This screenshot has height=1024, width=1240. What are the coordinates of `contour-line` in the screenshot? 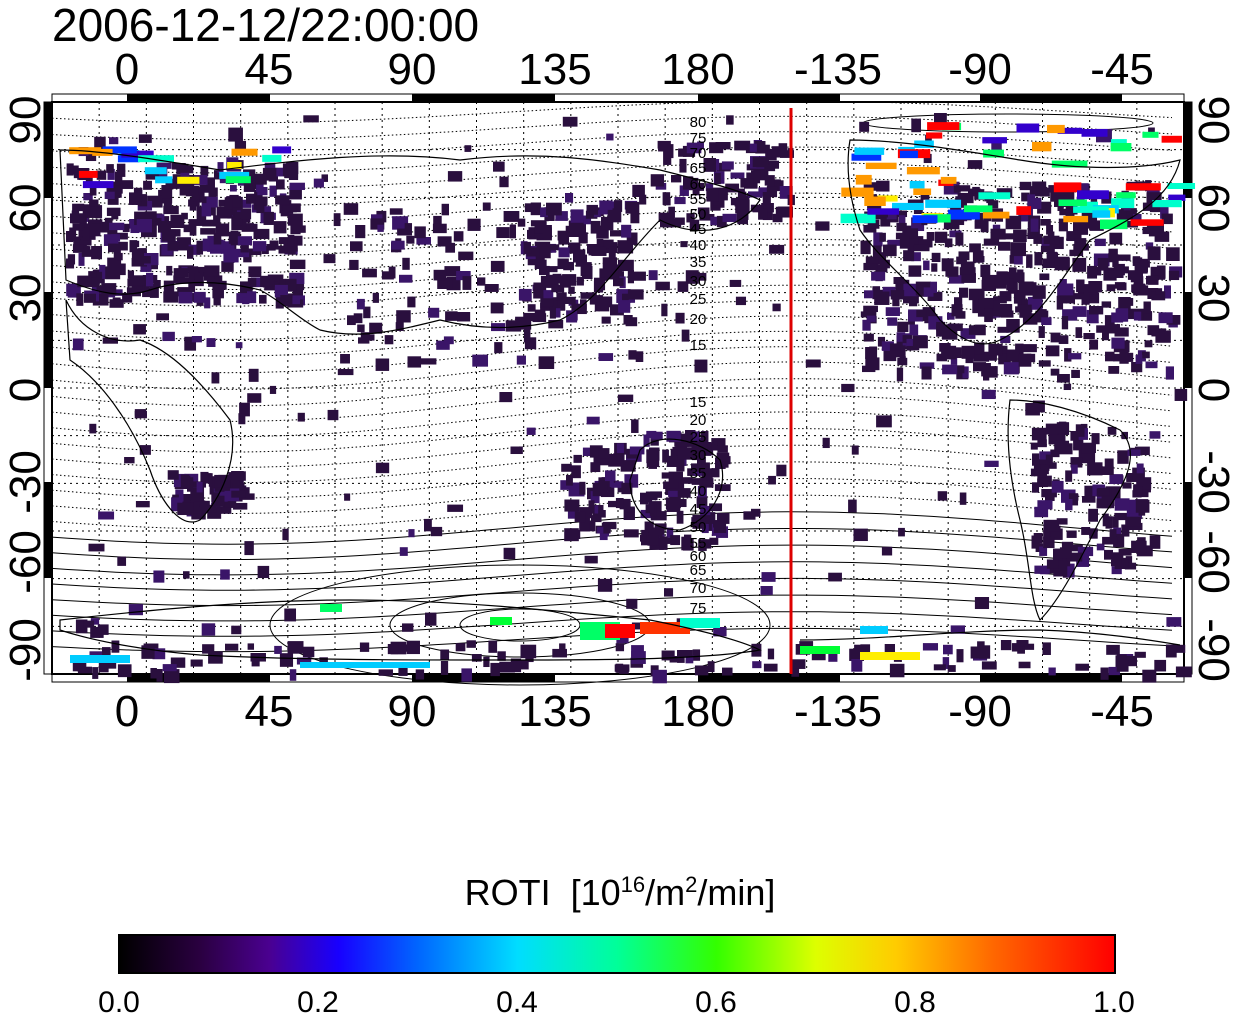 It's located at (520, 625).